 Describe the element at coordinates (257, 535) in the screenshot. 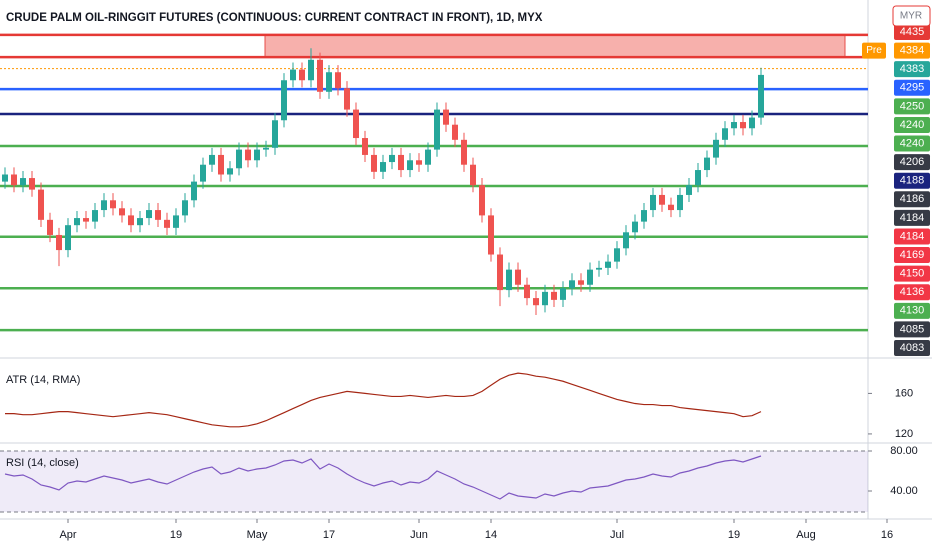

I see `x-tick-label: May` at that location.